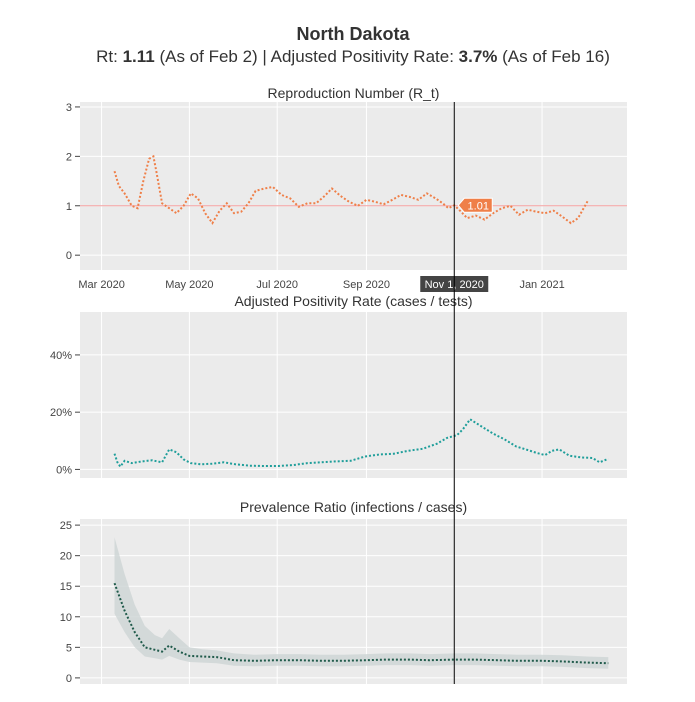 The width and height of the screenshot is (695, 702). I want to click on y-tick-label: 25, so click(66, 526).